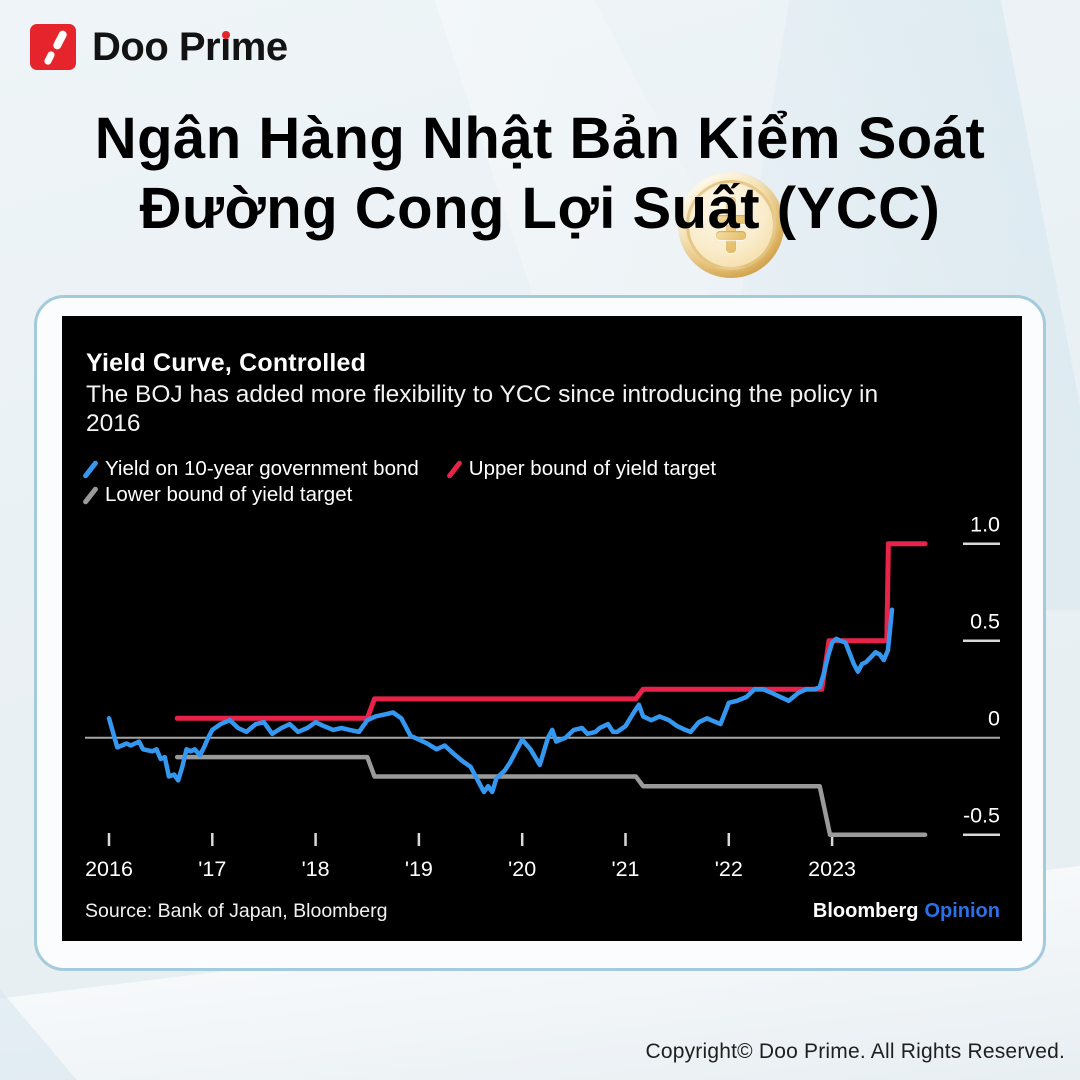 Image resolution: width=1080 pixels, height=1080 pixels. I want to click on doo-prime-logo-icon, so click(53, 47).